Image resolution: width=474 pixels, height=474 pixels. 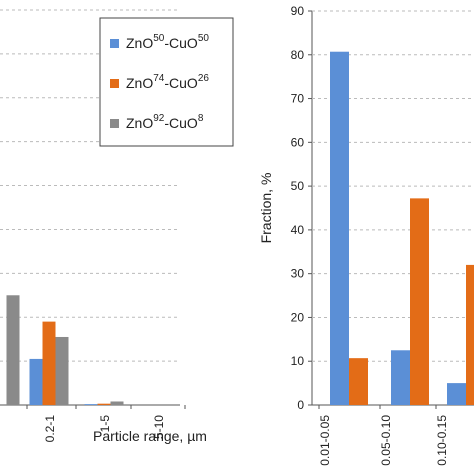 I want to click on left-x-tick-label: 1-5, so click(x=105, y=424).